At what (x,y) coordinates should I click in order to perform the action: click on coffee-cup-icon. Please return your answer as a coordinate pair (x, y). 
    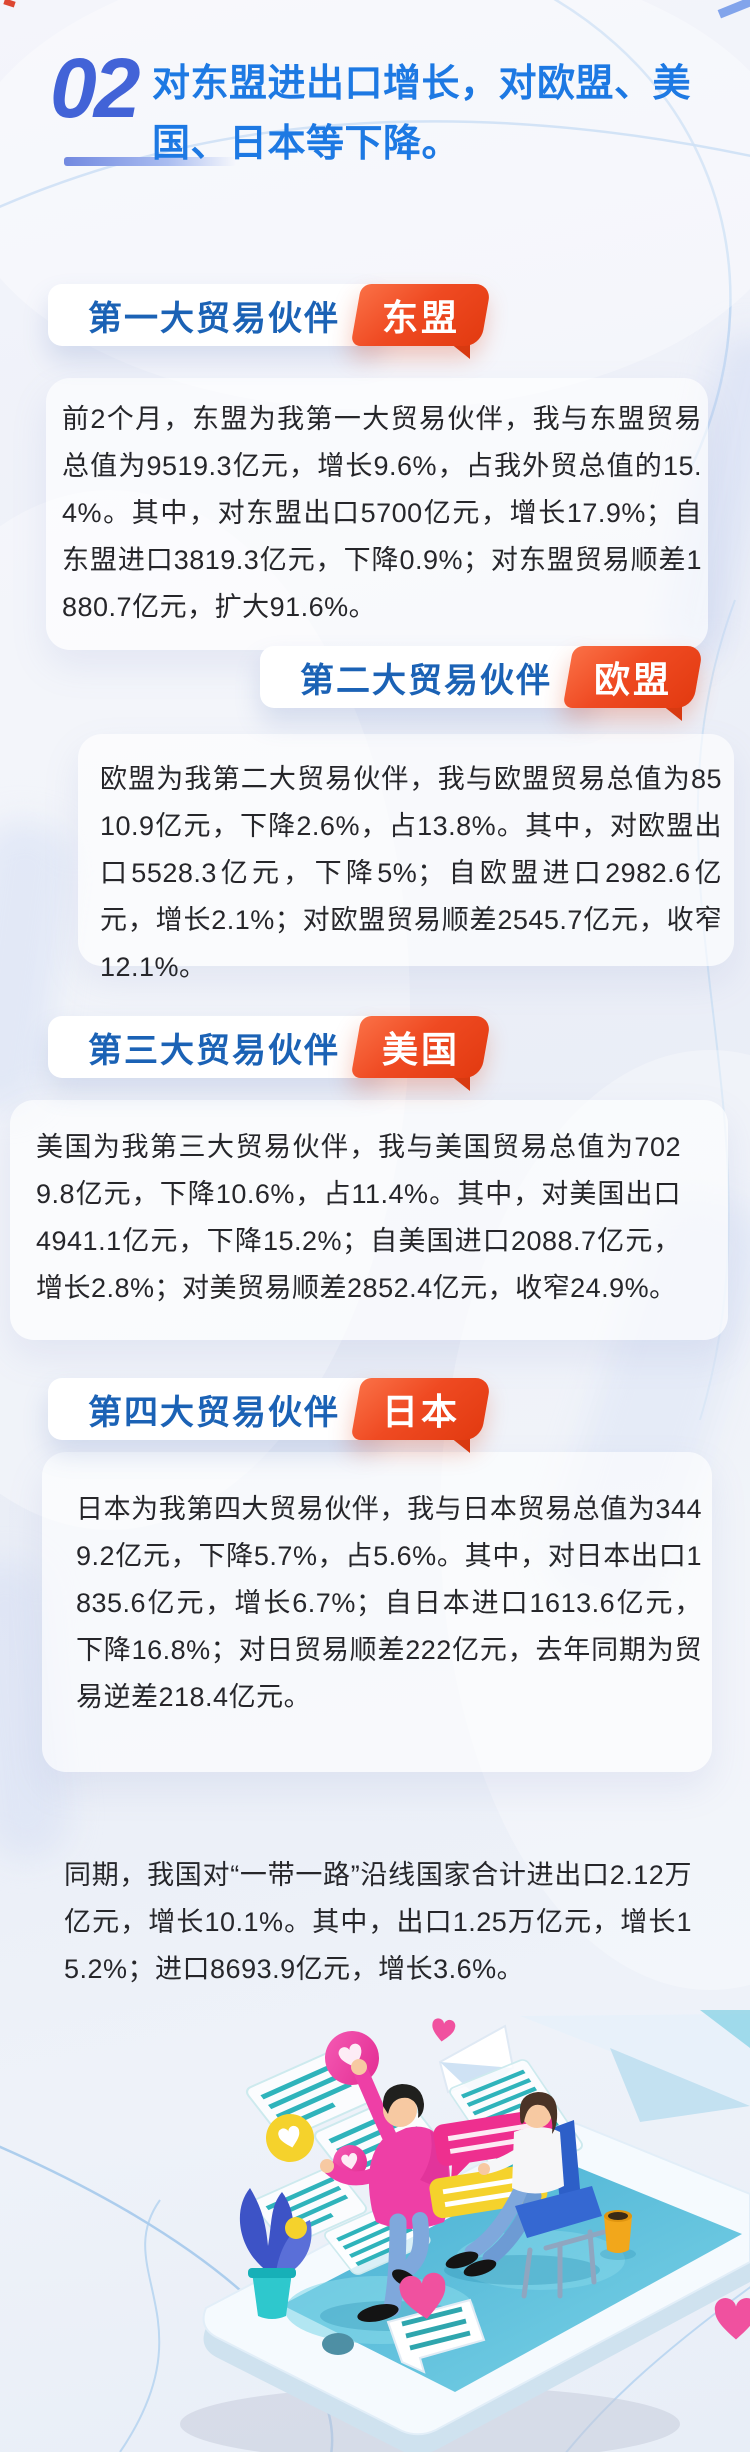
    Looking at the image, I should click on (618, 2235).